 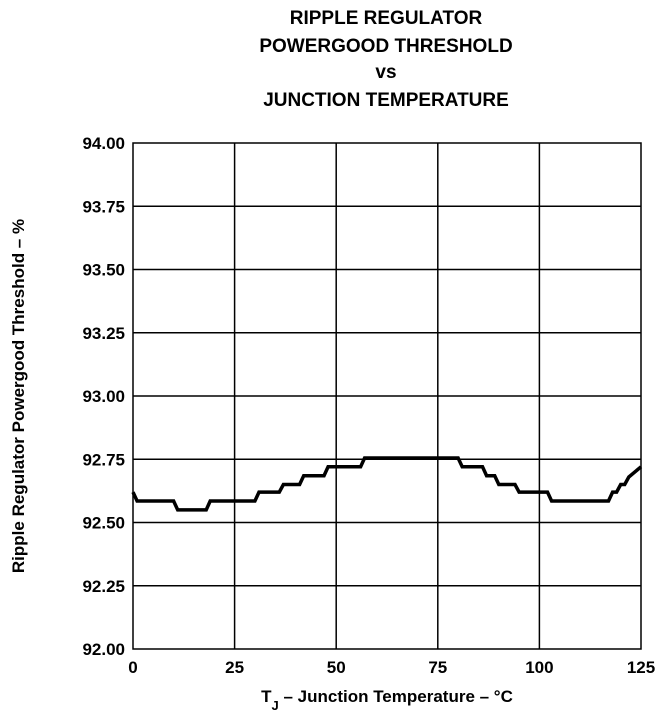 What do you see at coordinates (103, 143) in the screenshot?
I see `y-tick-label: 94.00` at bounding box center [103, 143].